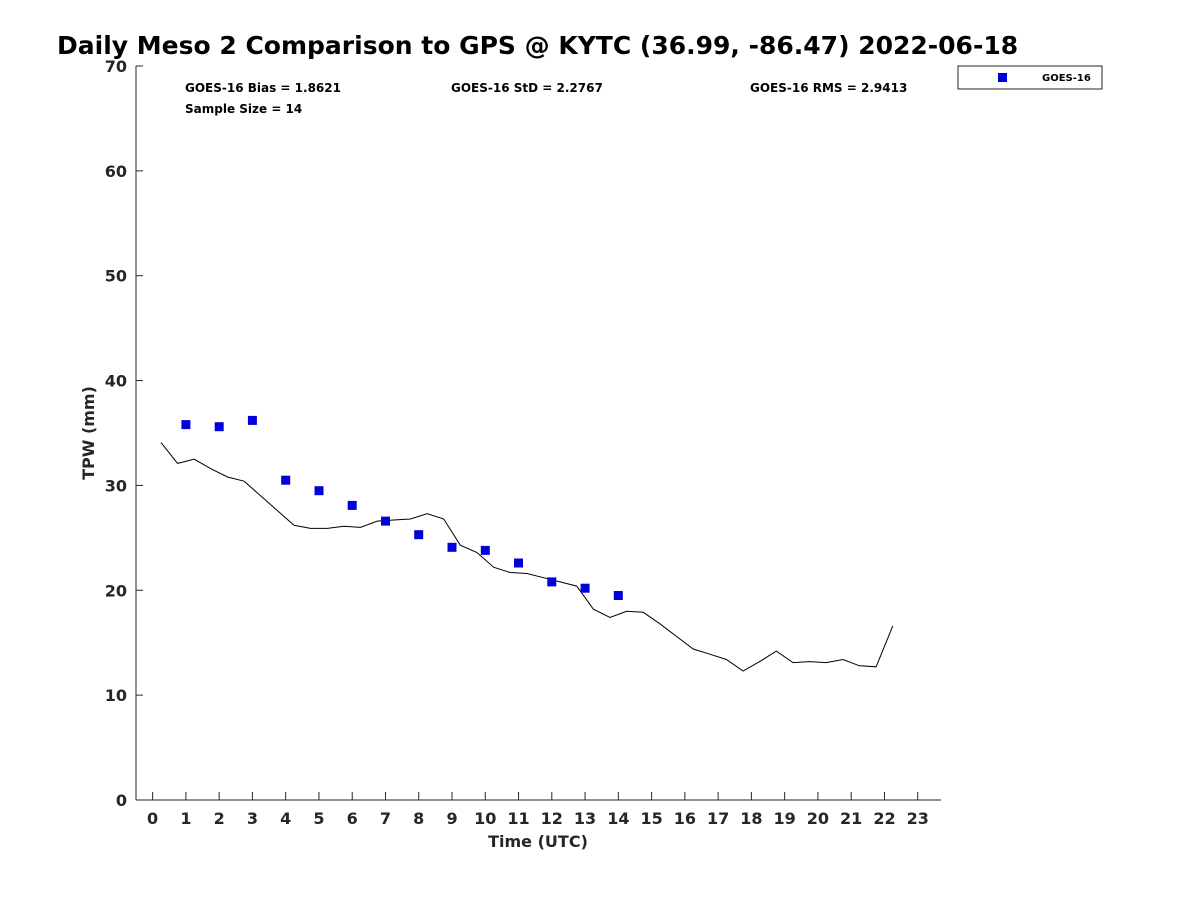 The width and height of the screenshot is (1200, 900). Describe the element at coordinates (518, 818) in the screenshot. I see `x-tick-label: 11` at that location.